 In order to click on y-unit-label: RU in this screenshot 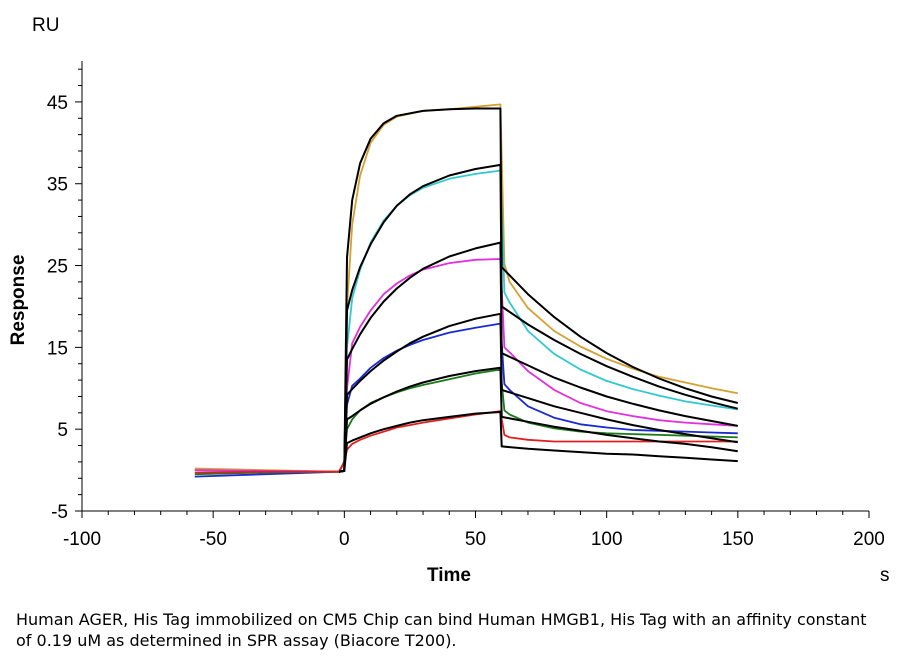, I will do `click(45, 25)`.